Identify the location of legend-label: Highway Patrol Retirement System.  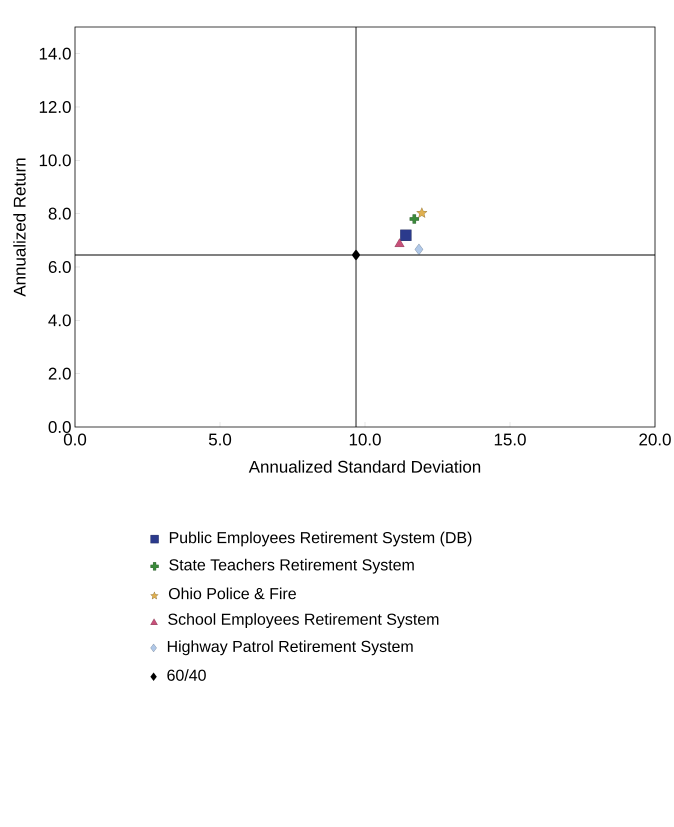
(290, 648).